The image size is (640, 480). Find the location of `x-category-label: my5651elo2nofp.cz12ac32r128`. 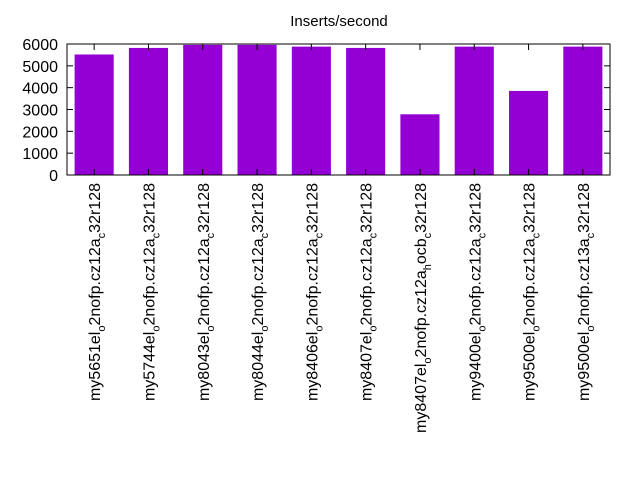

x-category-label: my5651elo2nofp.cz12ac32r128 is located at coordinates (97, 292).